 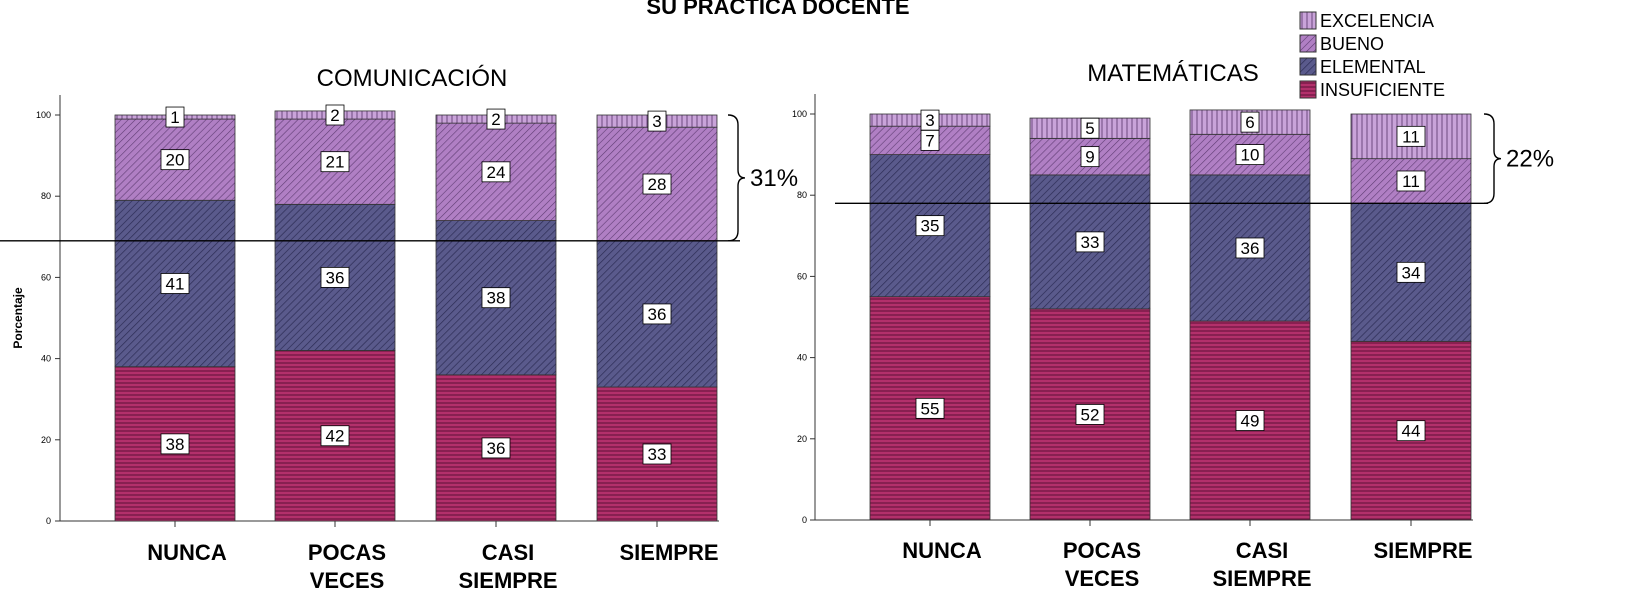 I want to click on data-label: 41, so click(x=175, y=283).